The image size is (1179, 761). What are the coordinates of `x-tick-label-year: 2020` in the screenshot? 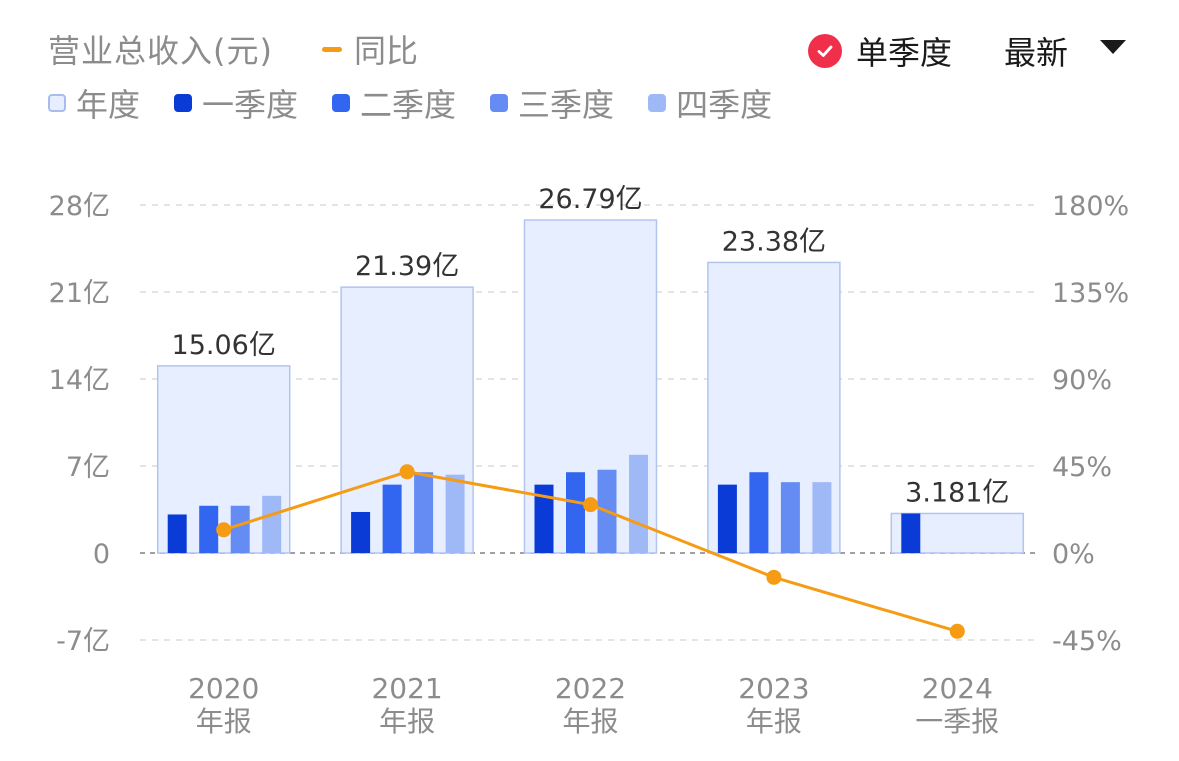 It's located at (223, 688).